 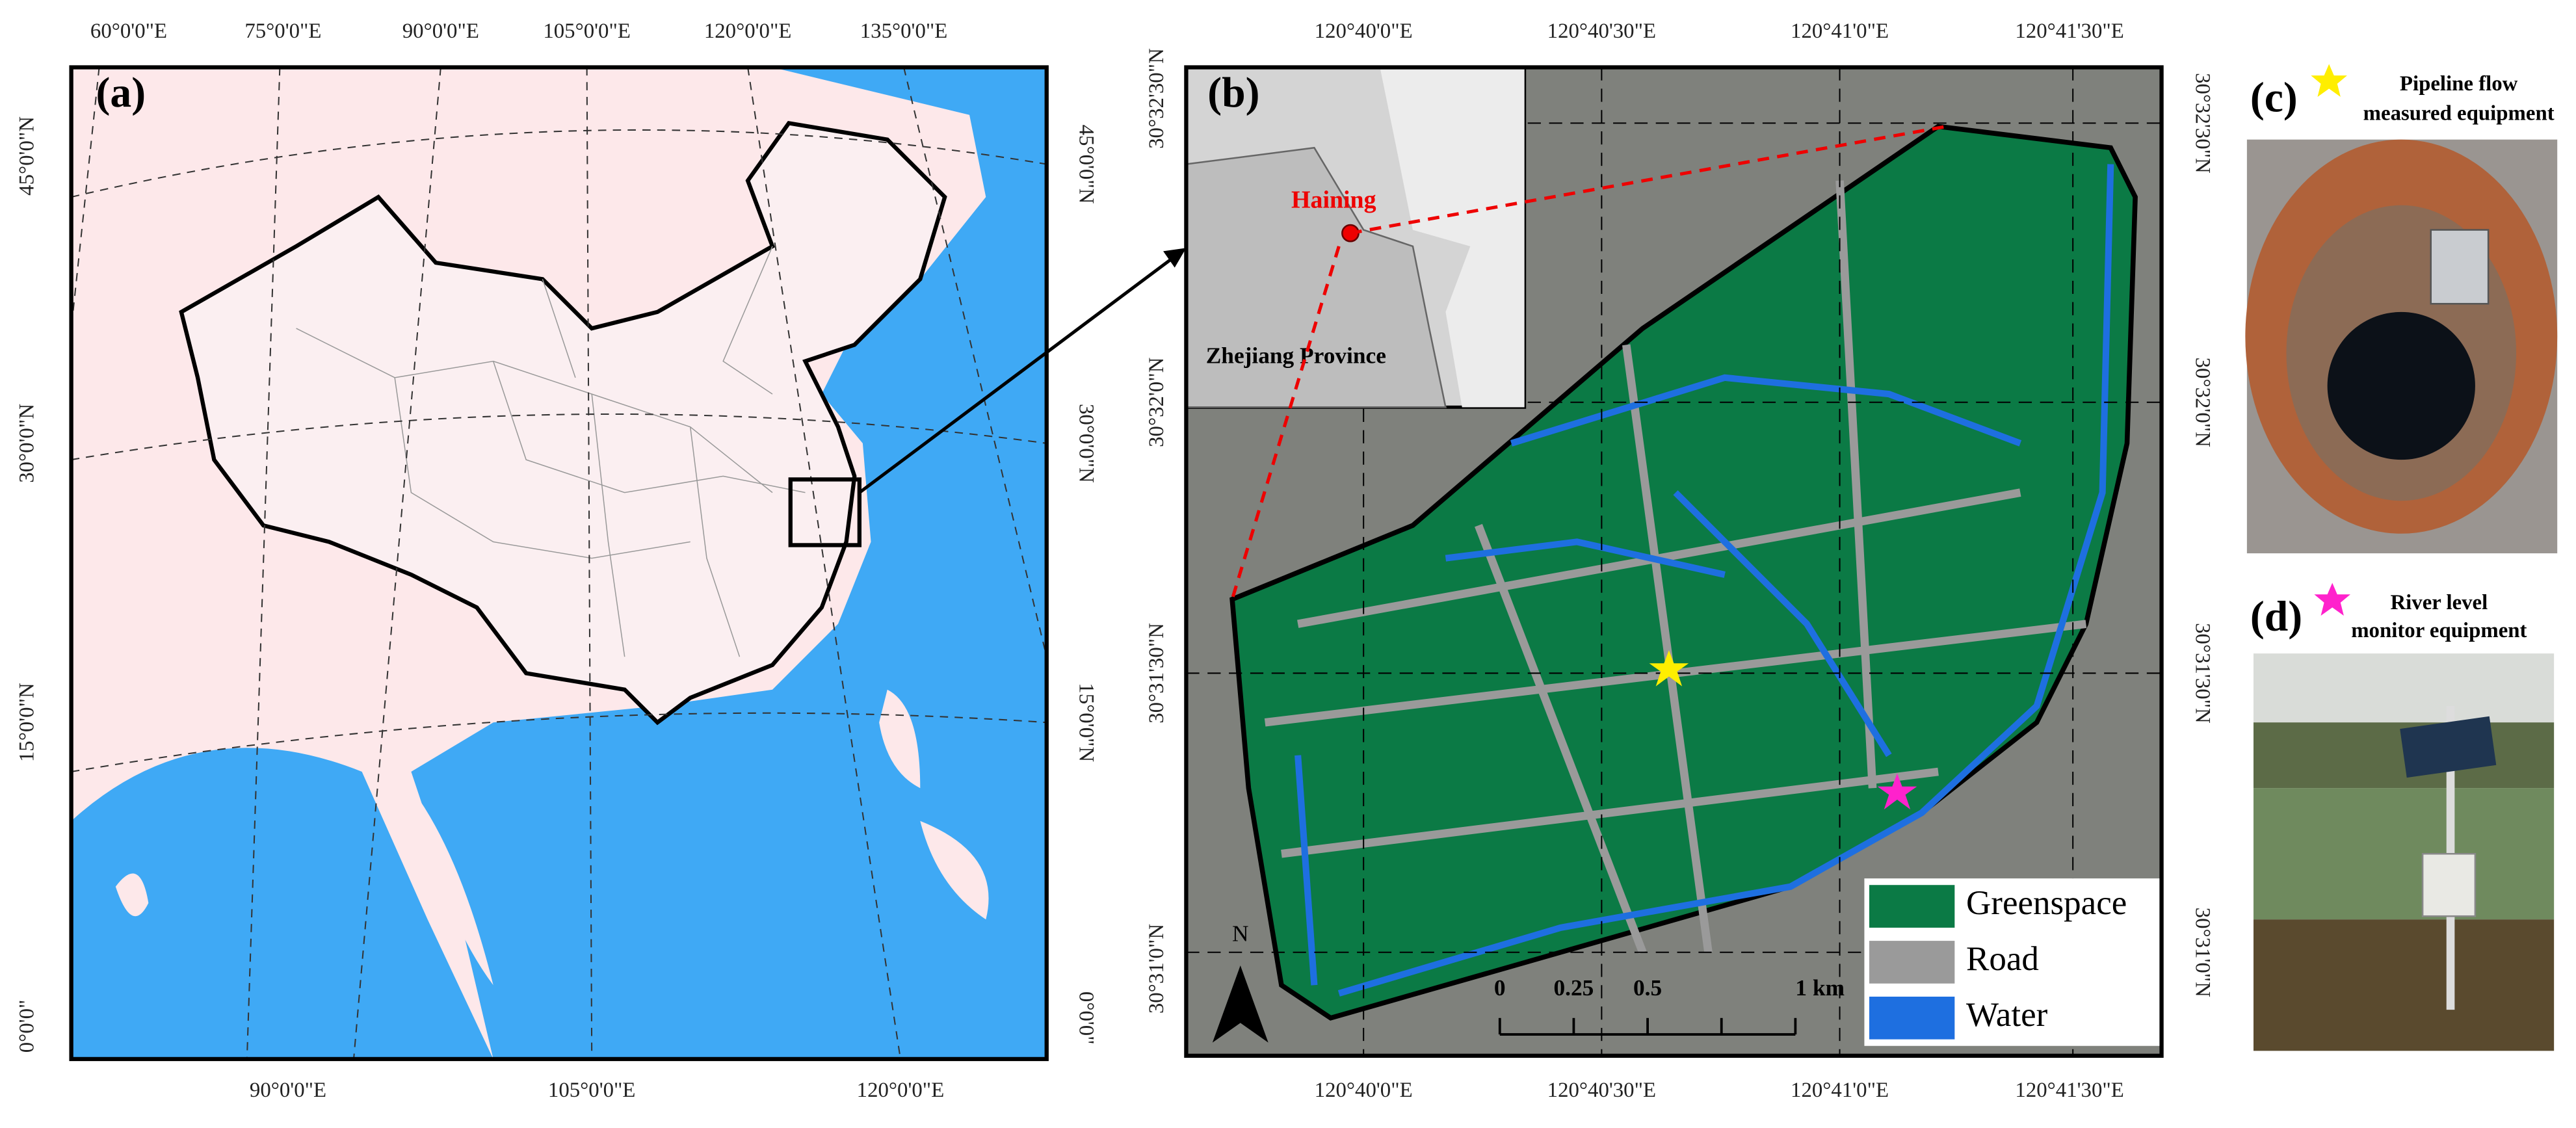 What do you see at coordinates (1588, 362) in the screenshot?
I see `zoom-lines` at bounding box center [1588, 362].